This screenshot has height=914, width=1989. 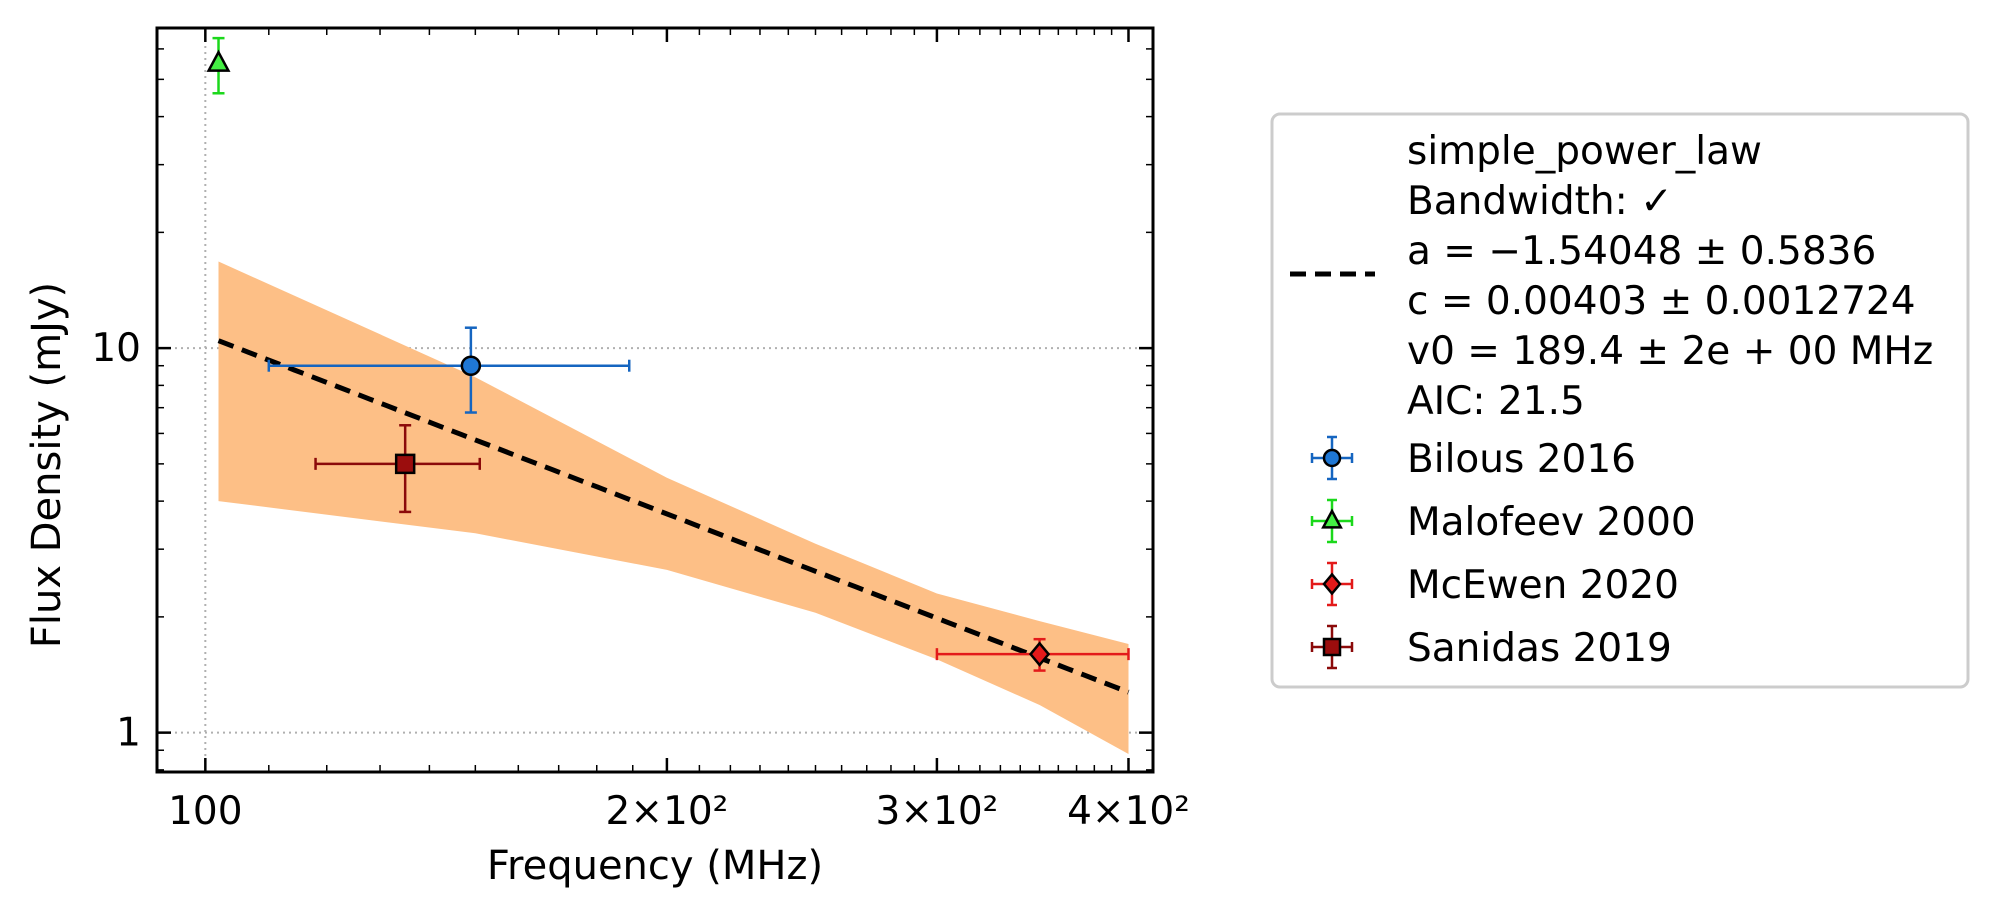 I want to click on legend-entry: Malofeev 2000, so click(x=1503, y=521).